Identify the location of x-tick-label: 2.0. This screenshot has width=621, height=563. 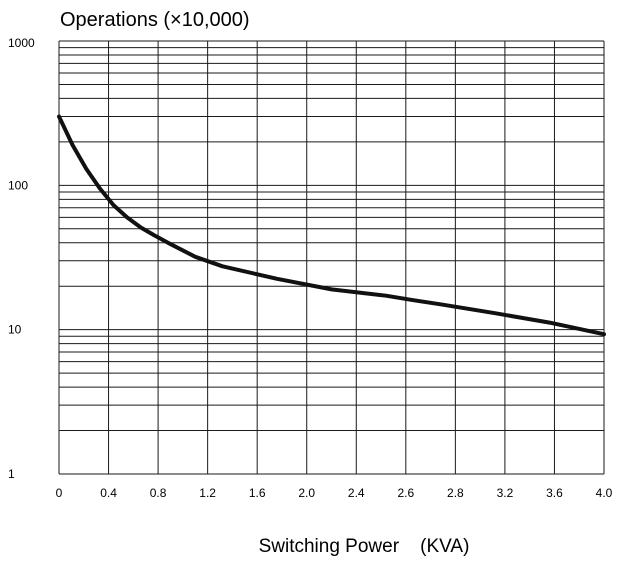
(306, 493).